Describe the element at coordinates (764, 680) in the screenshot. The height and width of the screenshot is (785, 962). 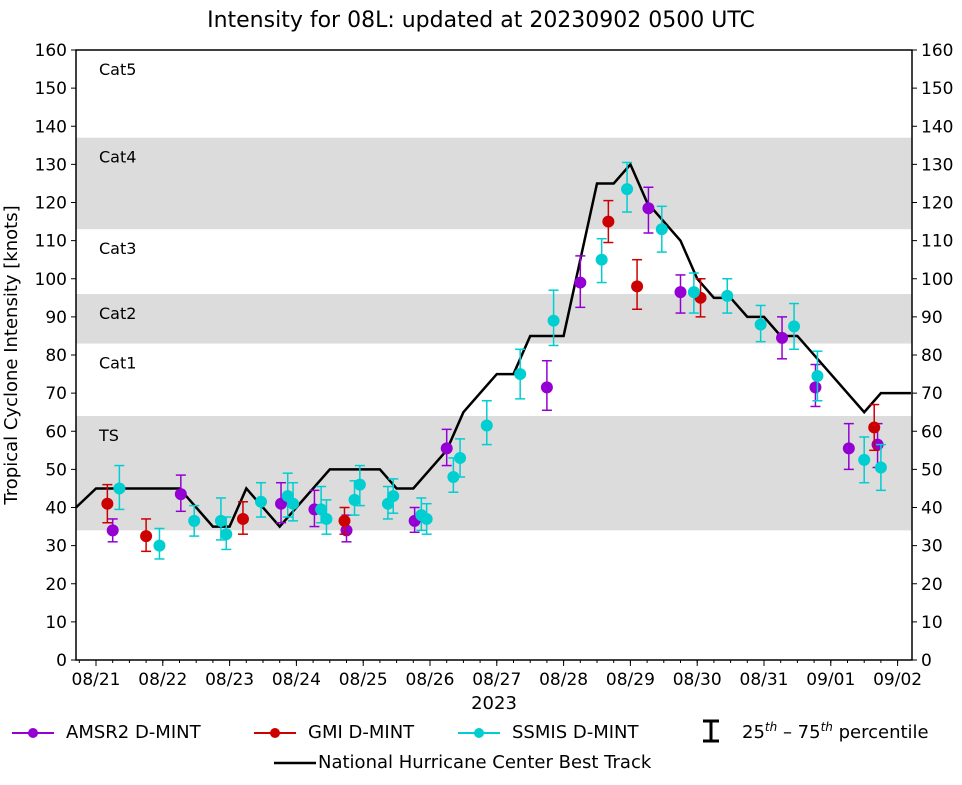
I see `x-tick-label: 08/31` at that location.